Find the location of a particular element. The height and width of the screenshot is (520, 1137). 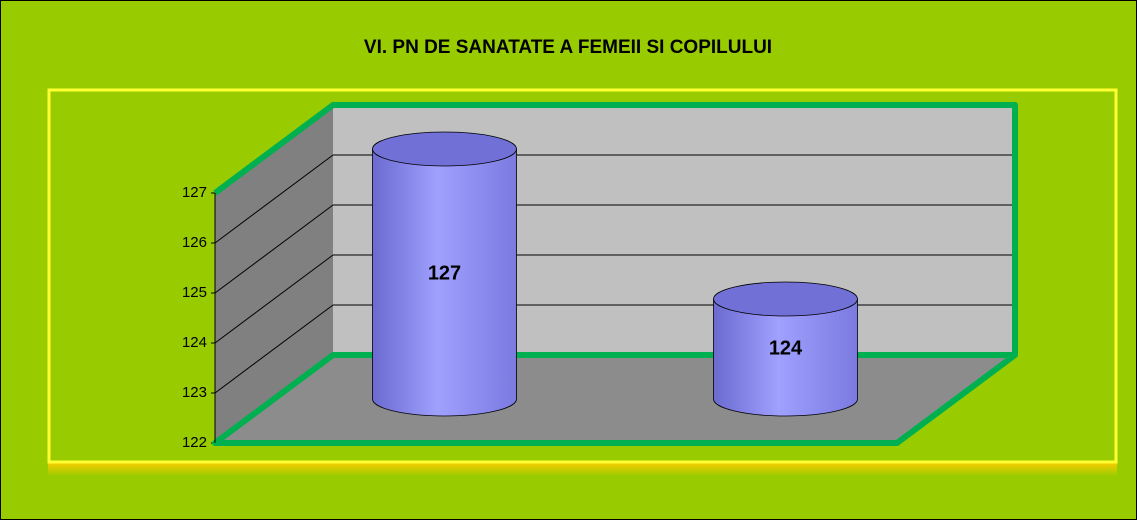

data-label: 127 is located at coordinates (444, 273).